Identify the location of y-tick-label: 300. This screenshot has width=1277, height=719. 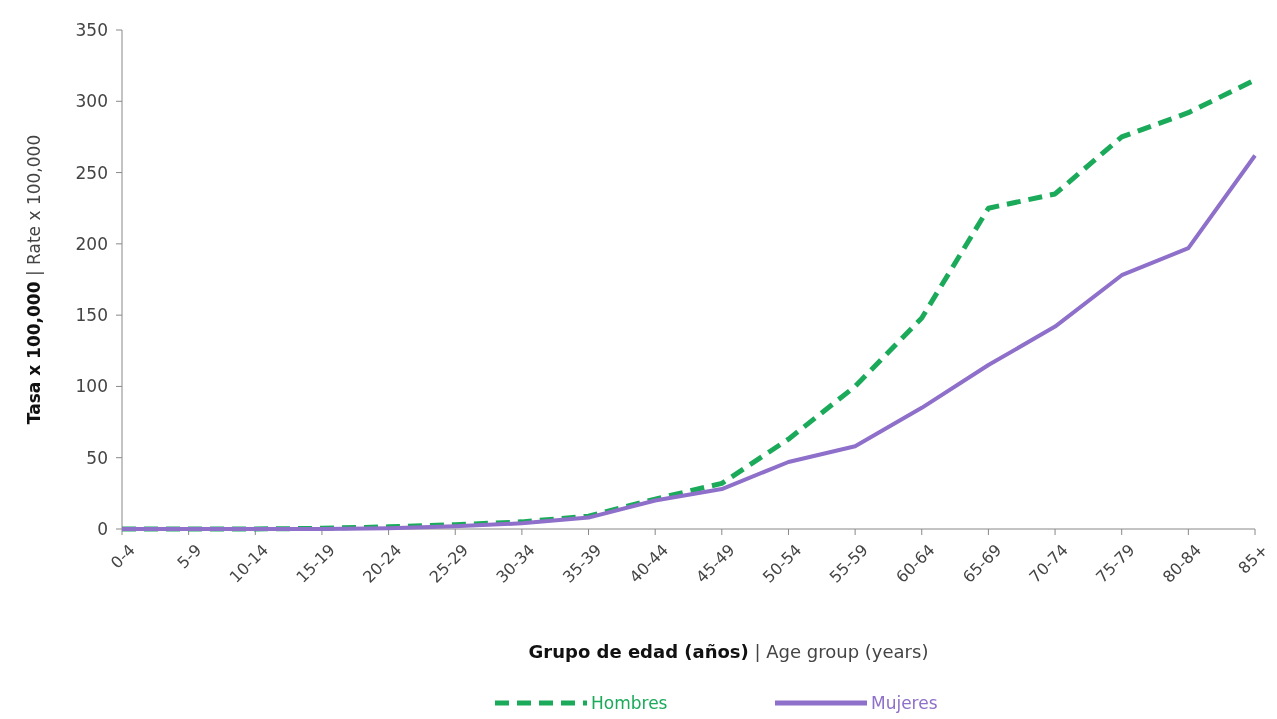
(91, 101).